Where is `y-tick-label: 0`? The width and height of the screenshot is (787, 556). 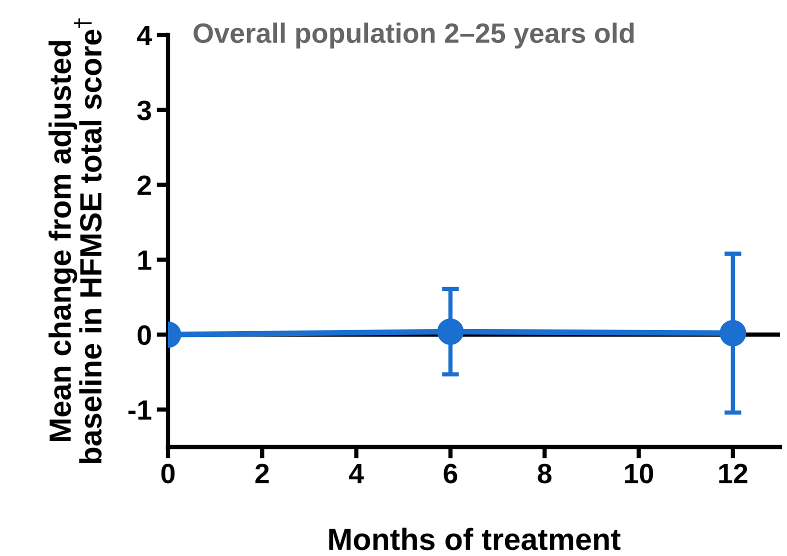
y-tick-label: 0 is located at coordinates (144, 335).